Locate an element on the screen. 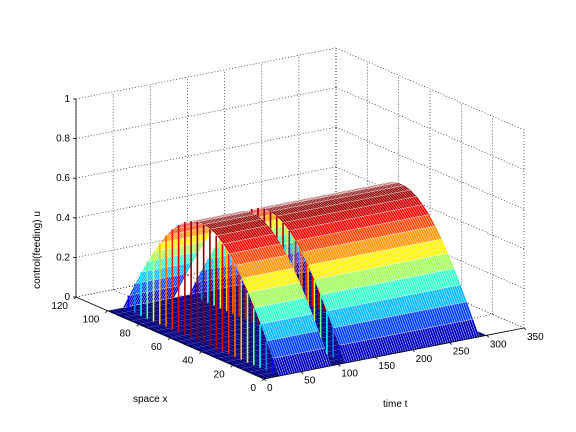 This screenshot has width=576, height=432. time-axis-line is located at coordinates (394, 353).